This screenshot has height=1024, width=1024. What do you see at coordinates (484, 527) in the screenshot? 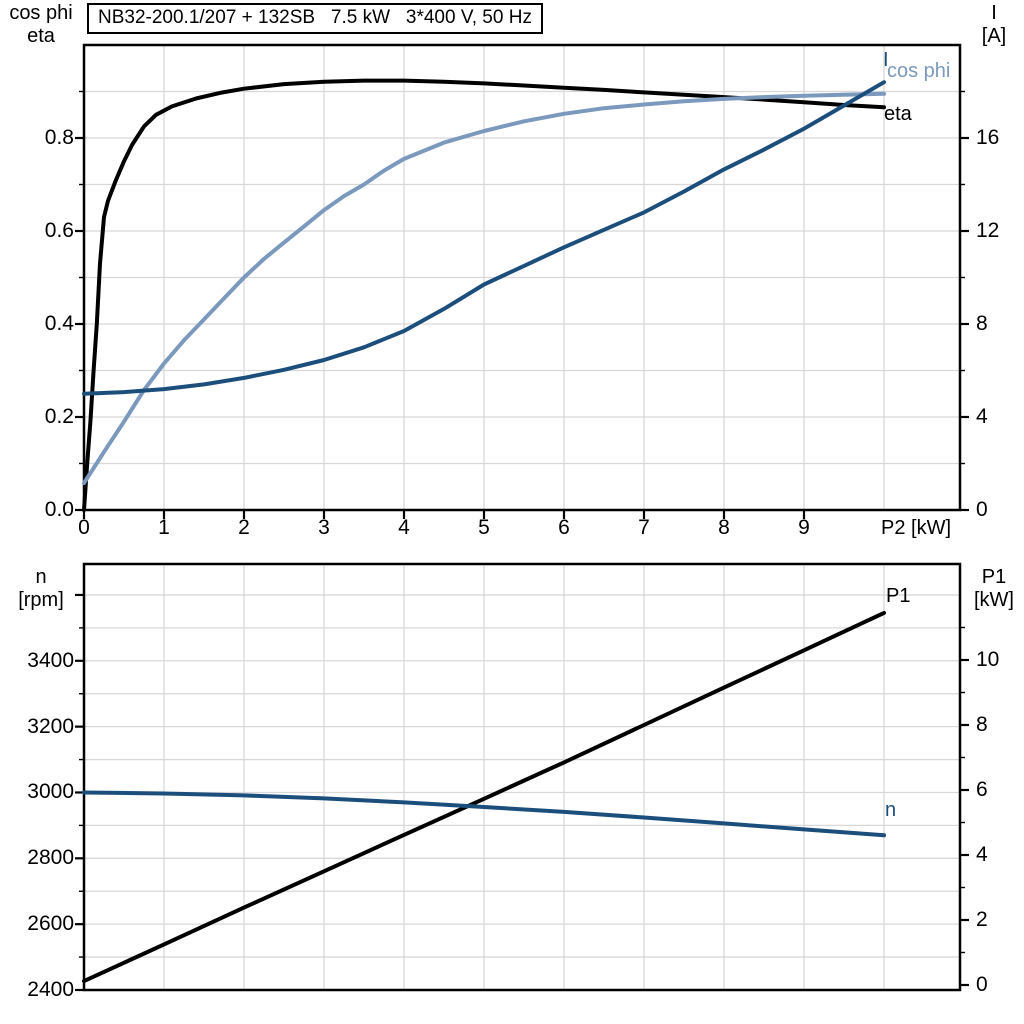
I see `tick-label: 5` at bounding box center [484, 527].